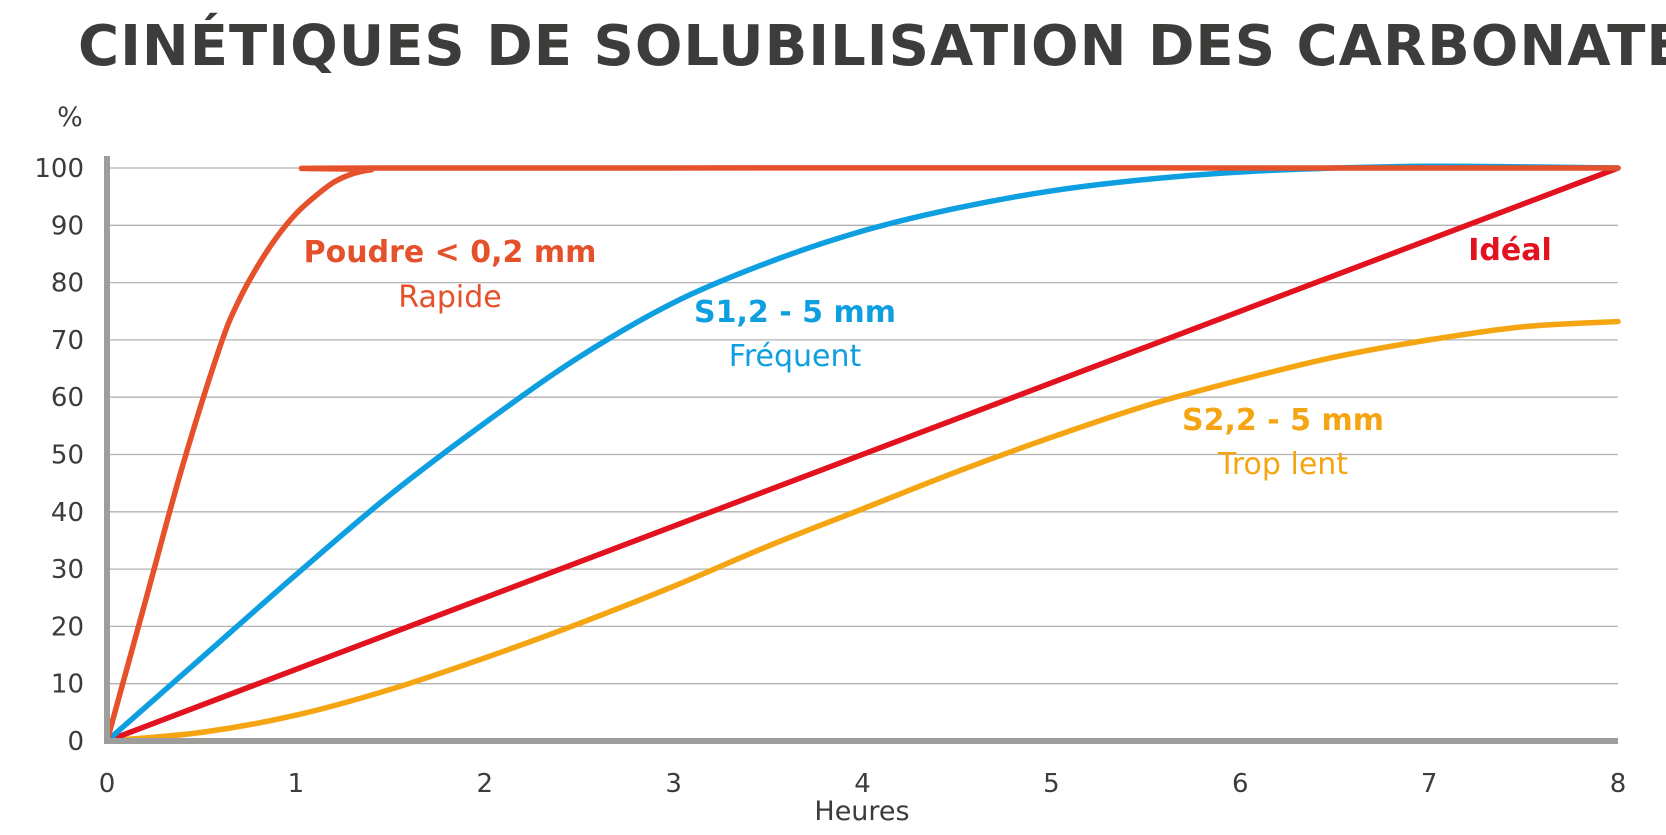 The height and width of the screenshot is (835, 1666). I want to click on poudre-label: Poudre < 0,2 mm, so click(450, 252).